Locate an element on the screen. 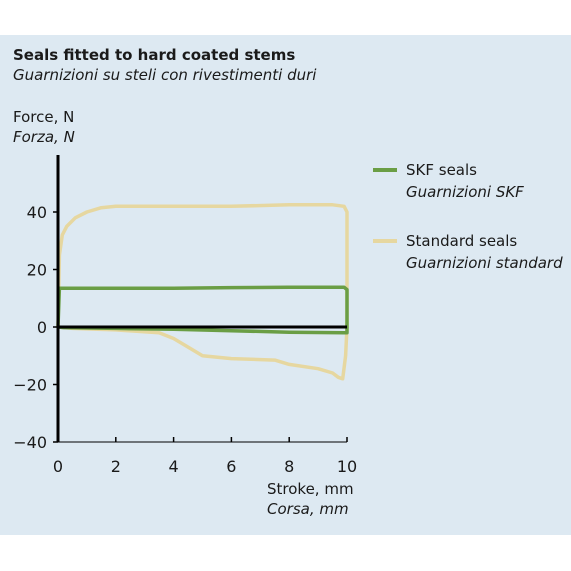  x-tick-label: 2 is located at coordinates (116, 466).